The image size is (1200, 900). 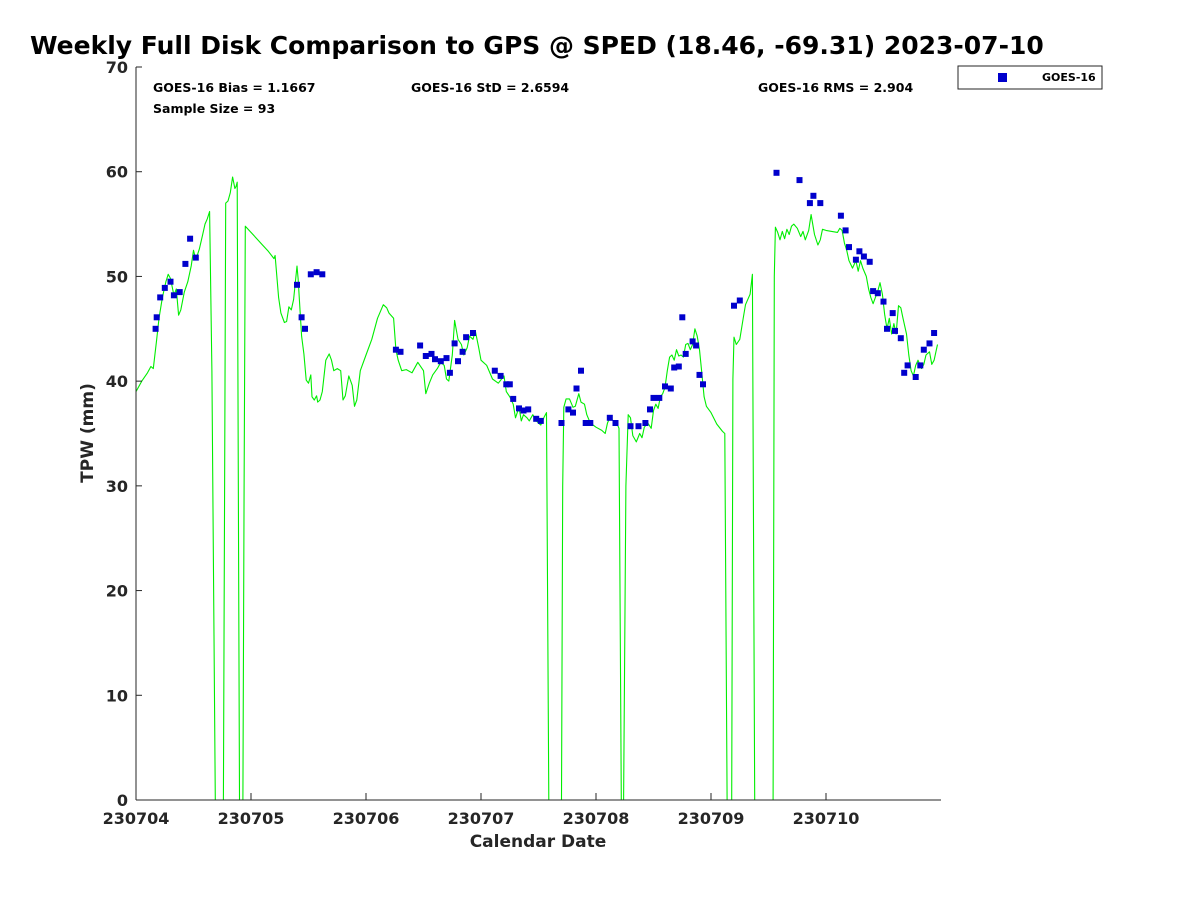 I want to click on legend-label-goes16: GOES-16, so click(x=1069, y=77).